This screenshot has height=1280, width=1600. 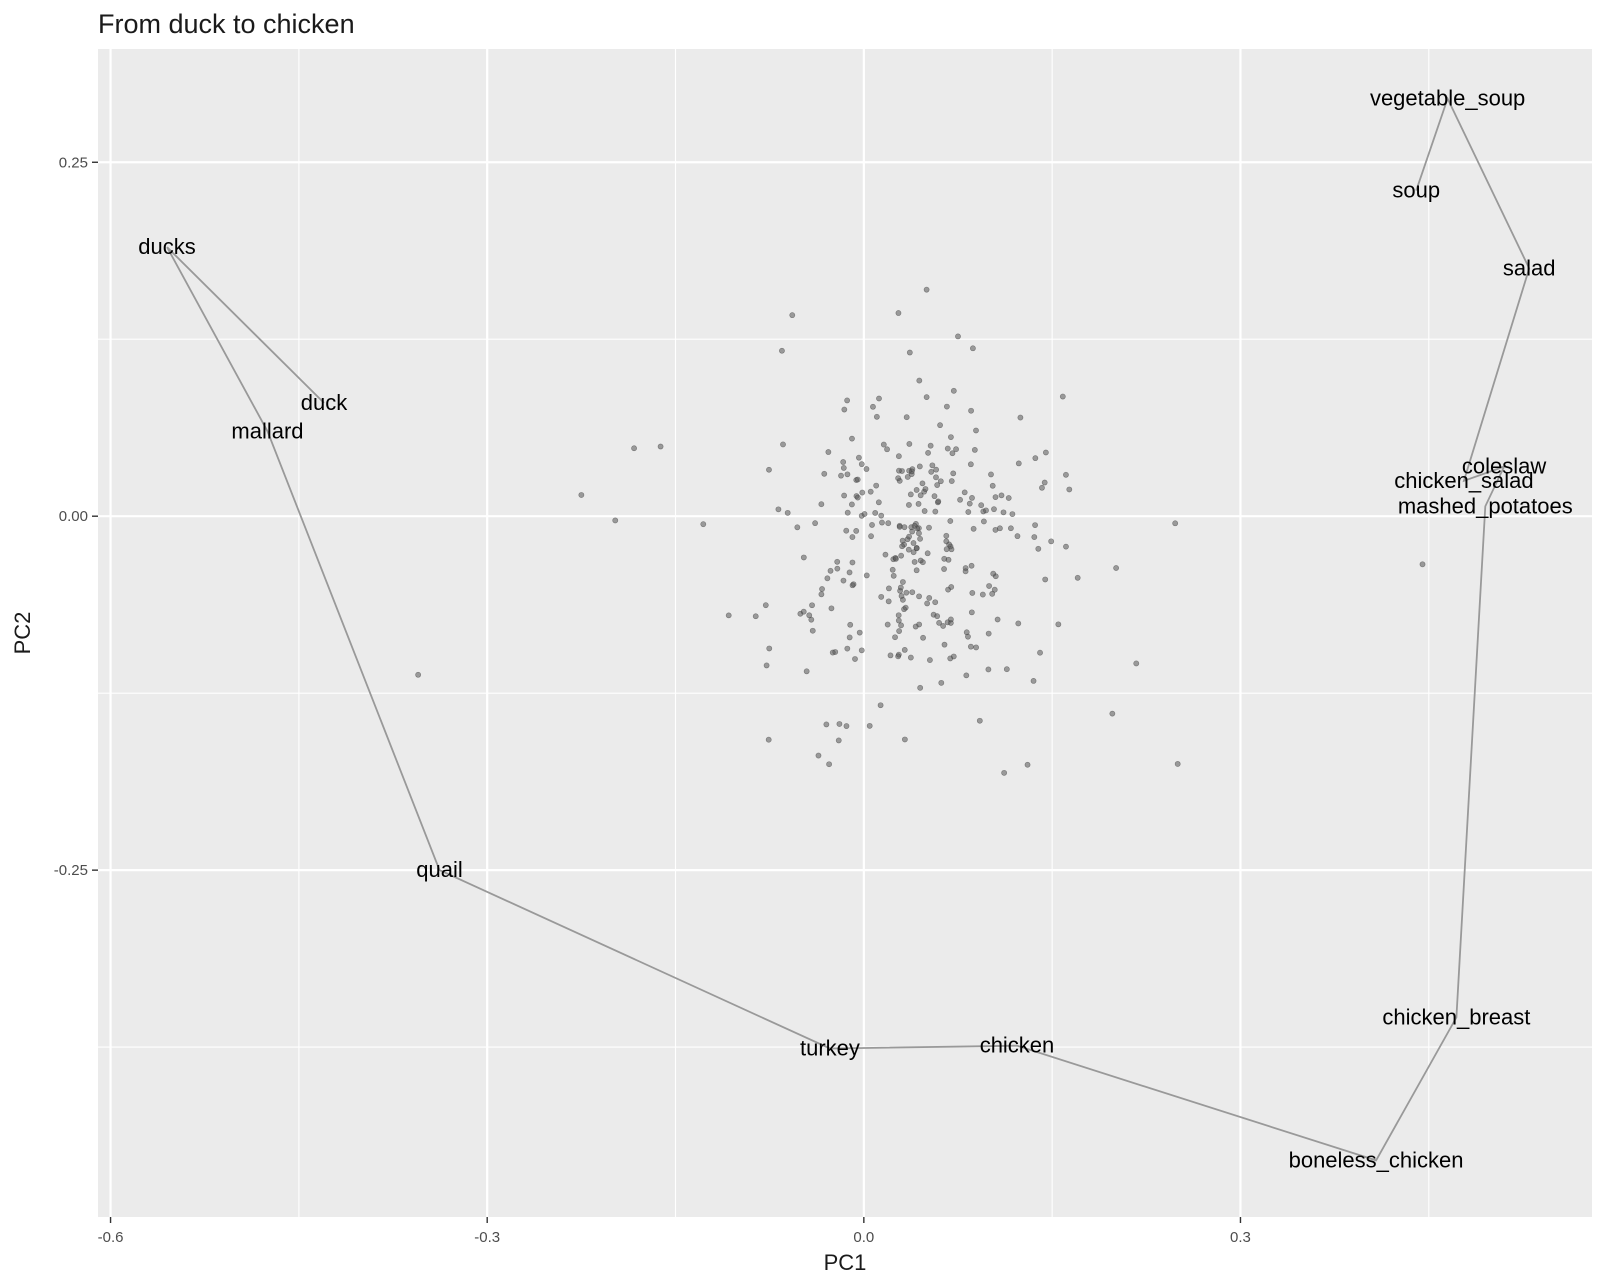 I want to click on y-tick-label: 0.25, so click(x=73, y=162).